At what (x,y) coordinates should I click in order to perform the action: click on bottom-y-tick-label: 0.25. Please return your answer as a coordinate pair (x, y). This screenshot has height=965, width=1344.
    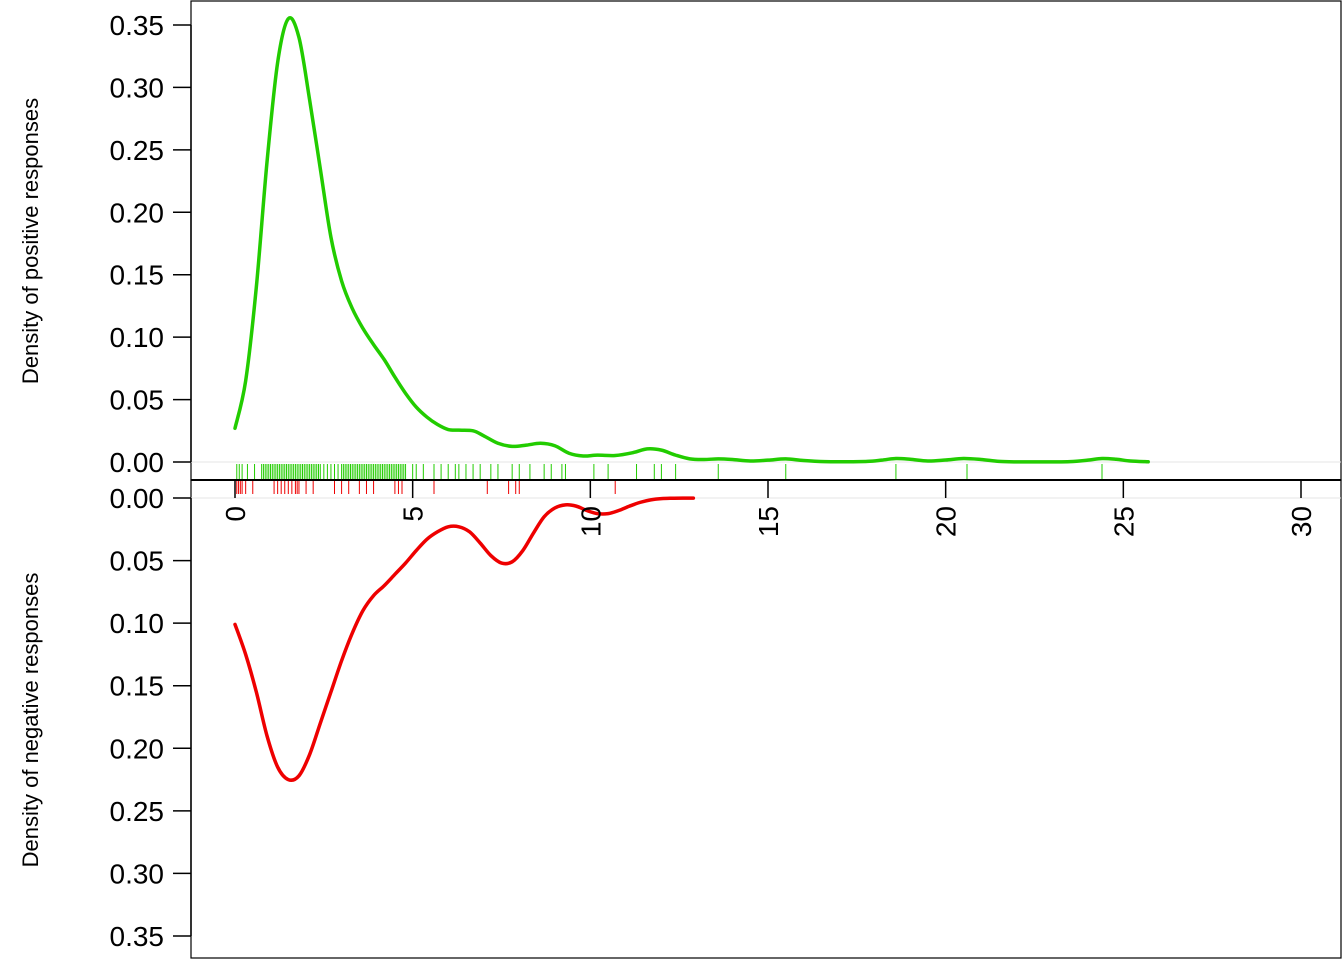
    Looking at the image, I should click on (137, 811).